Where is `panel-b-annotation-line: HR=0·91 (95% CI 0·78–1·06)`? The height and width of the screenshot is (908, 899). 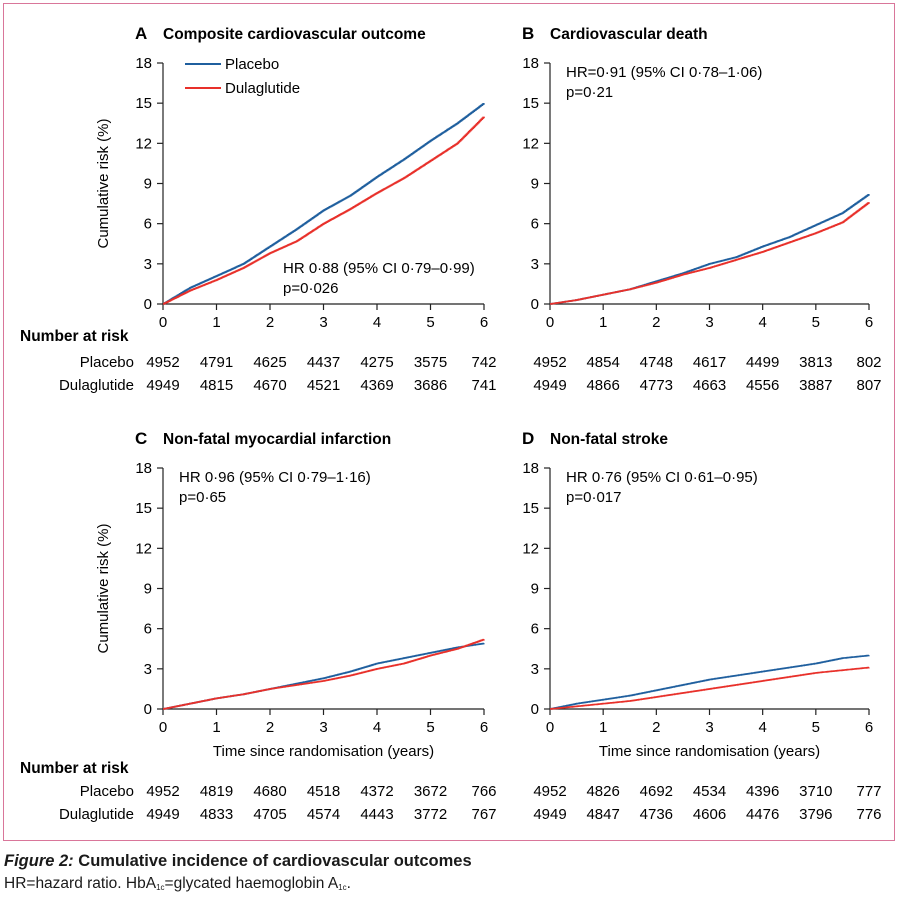
panel-b-annotation-line: HR=0·91 (95% CI 0·78–1·06) is located at coordinates (664, 72).